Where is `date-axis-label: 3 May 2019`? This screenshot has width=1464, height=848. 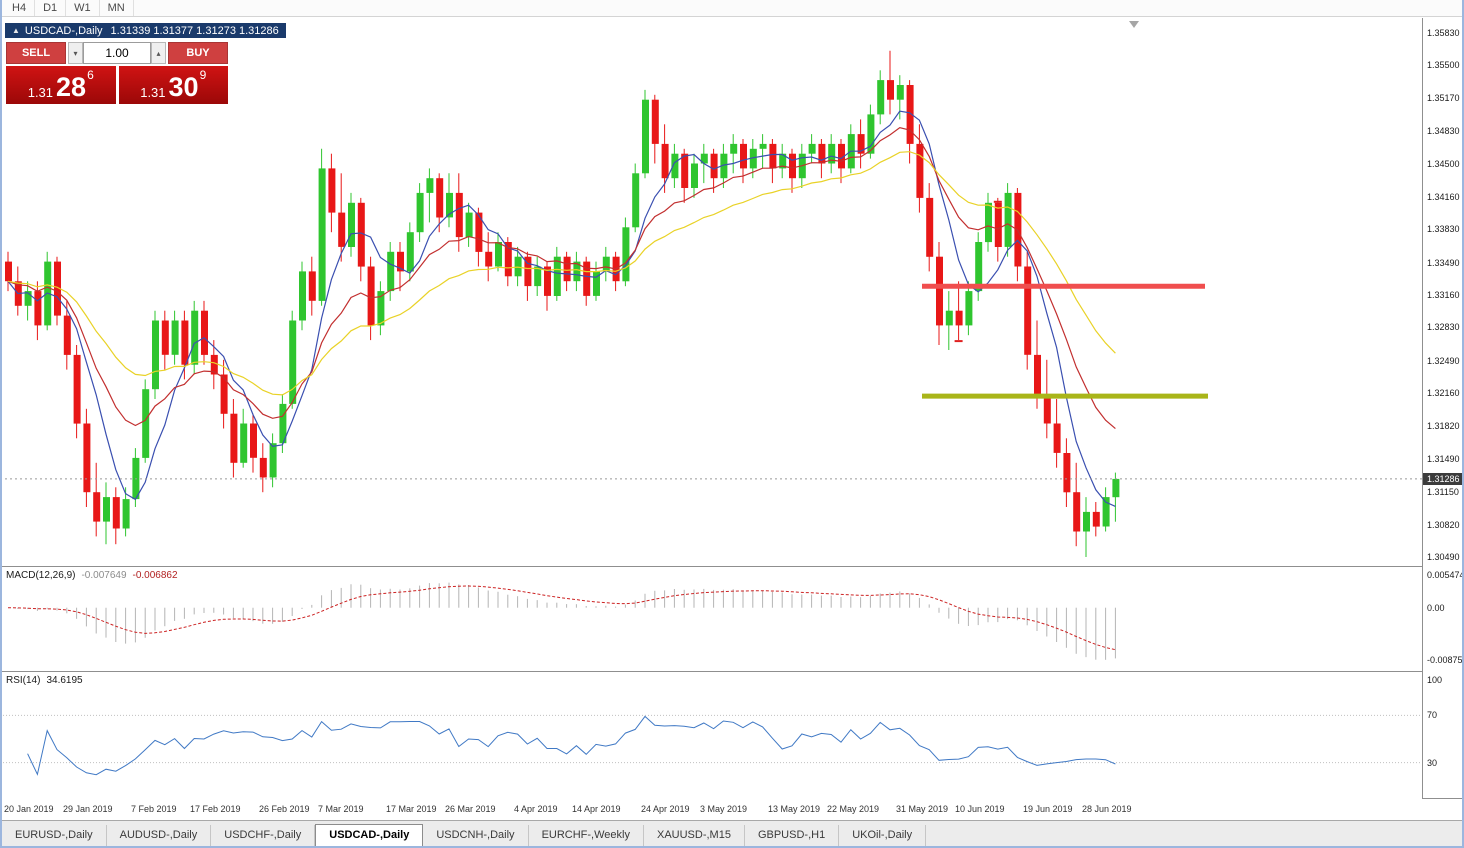
date-axis-label: 3 May 2019 is located at coordinates (724, 809).